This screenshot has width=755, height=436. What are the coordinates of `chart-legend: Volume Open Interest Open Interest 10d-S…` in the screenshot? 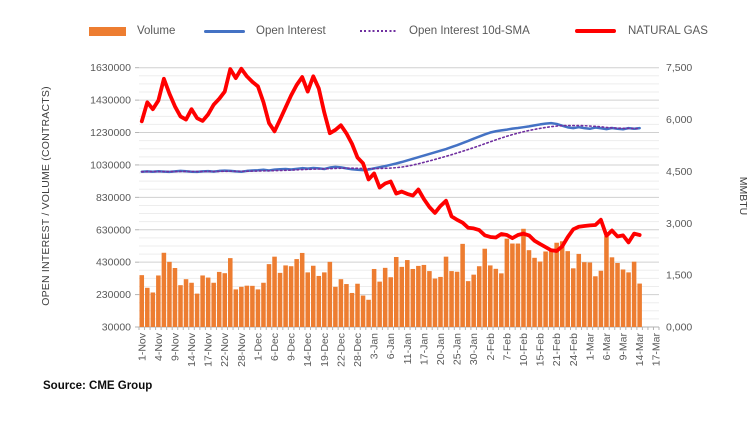 It's located at (377, 31).